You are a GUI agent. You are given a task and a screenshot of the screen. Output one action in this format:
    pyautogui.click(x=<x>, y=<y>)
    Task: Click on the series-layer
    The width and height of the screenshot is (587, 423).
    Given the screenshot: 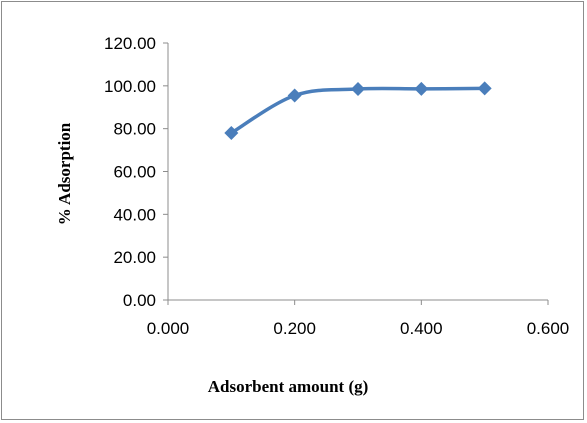 What is the action you would take?
    pyautogui.click(x=358, y=110)
    